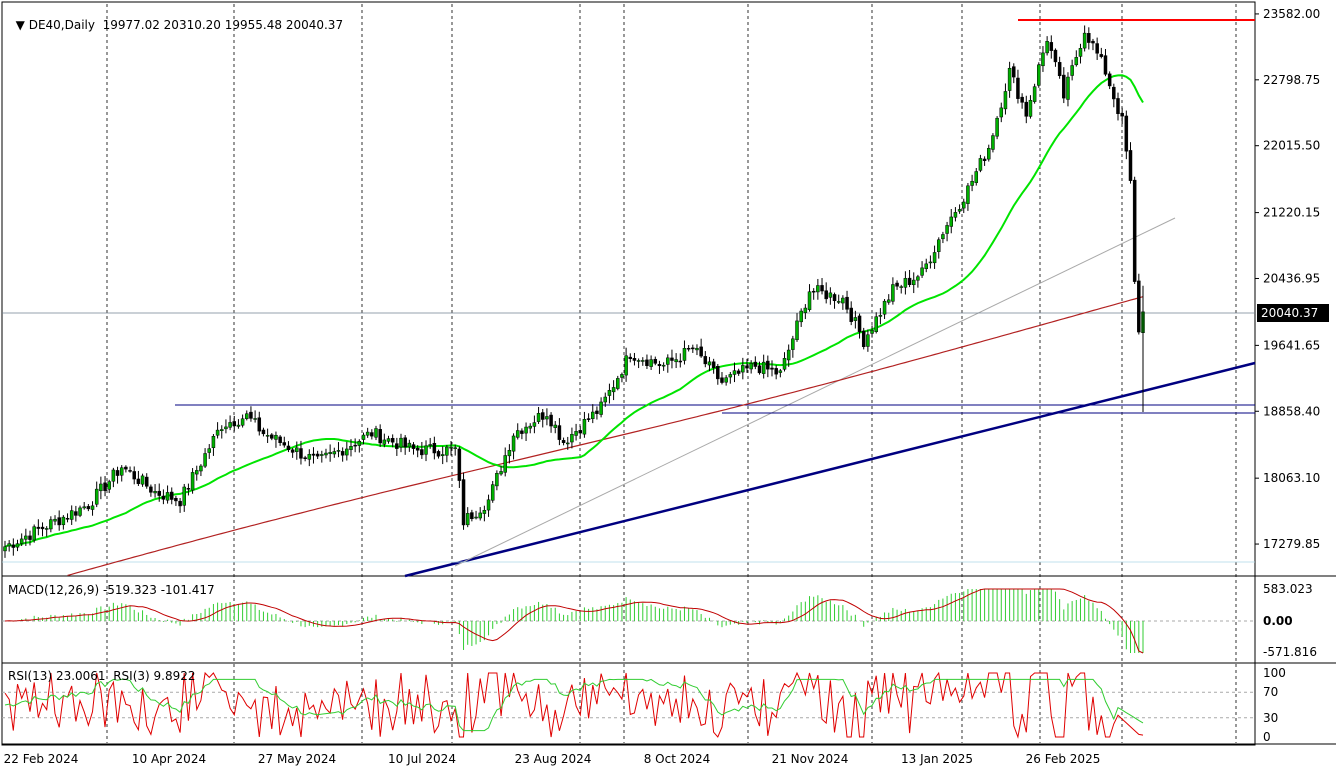 This screenshot has width=1336, height=771. What do you see at coordinates (1267, 737) in the screenshot?
I see `rsi-tick-label: 0` at bounding box center [1267, 737].